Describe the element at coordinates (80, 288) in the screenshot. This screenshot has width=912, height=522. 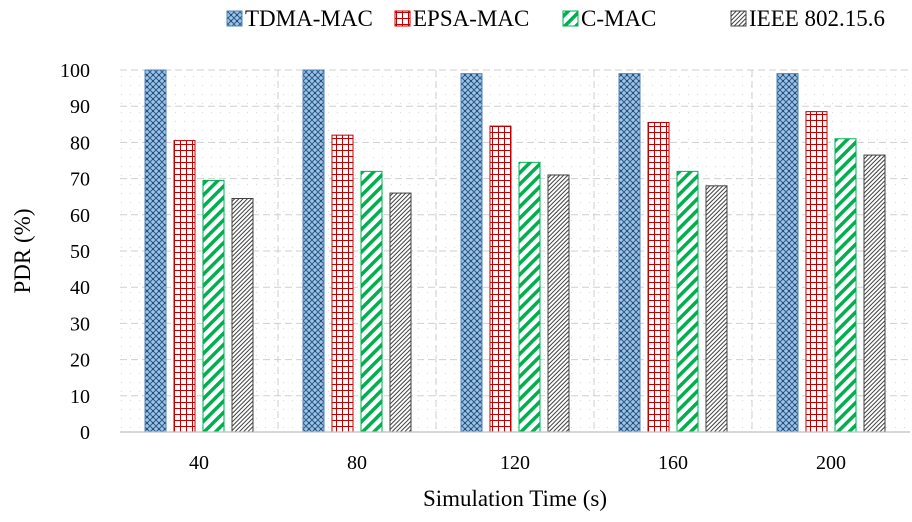
I see `y-tick-label: 40` at that location.